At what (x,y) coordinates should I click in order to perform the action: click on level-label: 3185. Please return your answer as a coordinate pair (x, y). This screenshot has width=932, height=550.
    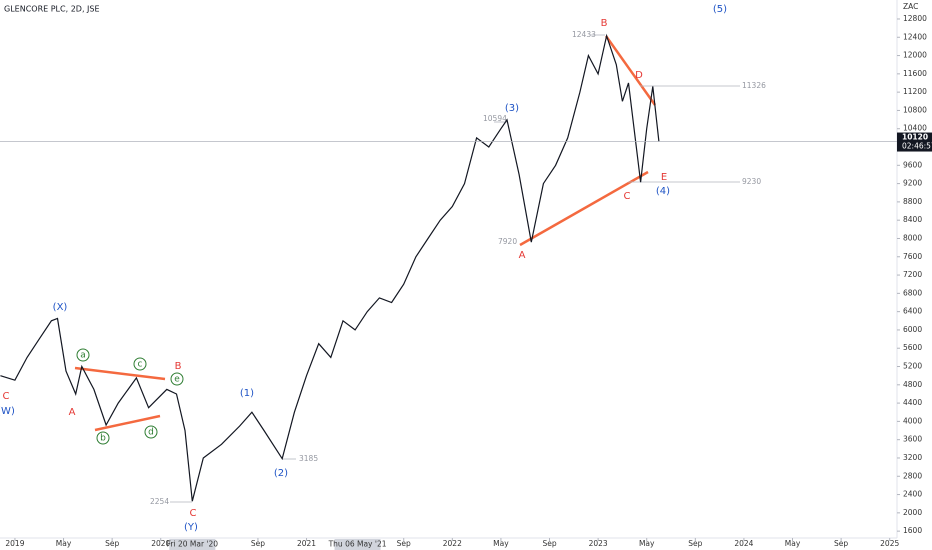
    Looking at the image, I should click on (308, 458).